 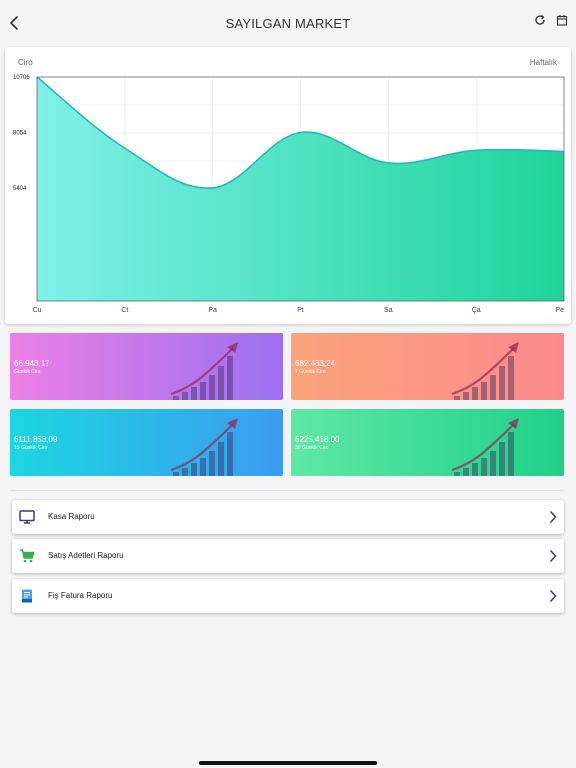 I want to click on revenue-line, so click(x=300, y=132).